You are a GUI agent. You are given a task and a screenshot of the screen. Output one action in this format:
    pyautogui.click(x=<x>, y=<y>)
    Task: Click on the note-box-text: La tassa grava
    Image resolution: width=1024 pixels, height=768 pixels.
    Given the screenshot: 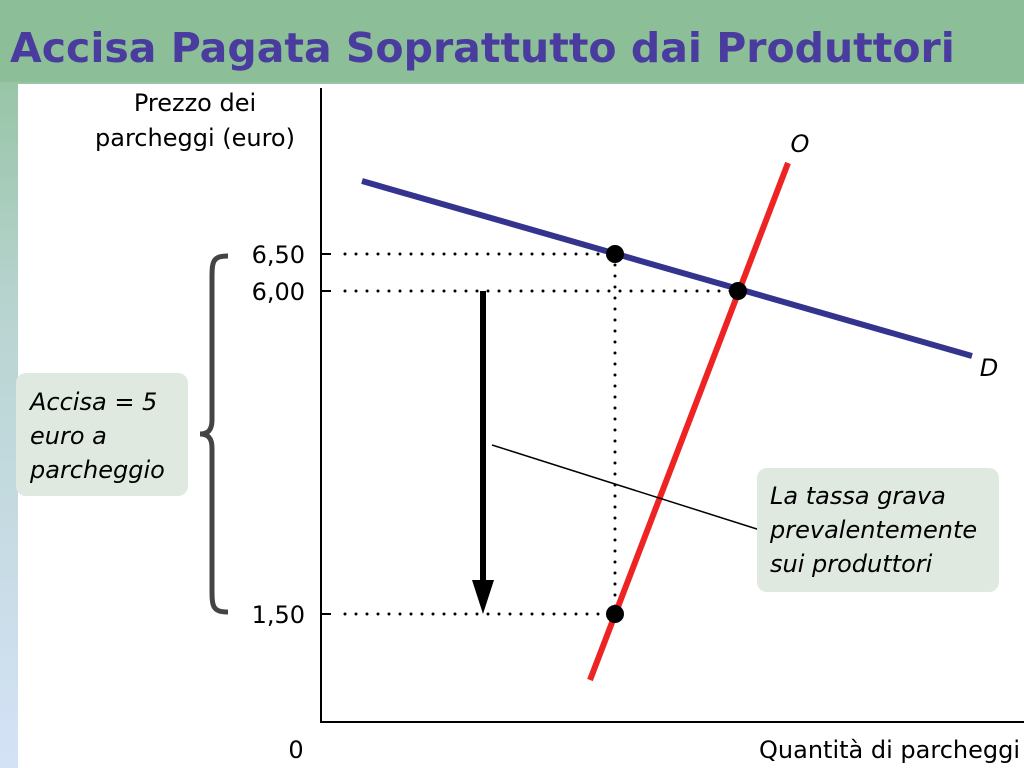 What is the action you would take?
    pyautogui.click(x=858, y=496)
    